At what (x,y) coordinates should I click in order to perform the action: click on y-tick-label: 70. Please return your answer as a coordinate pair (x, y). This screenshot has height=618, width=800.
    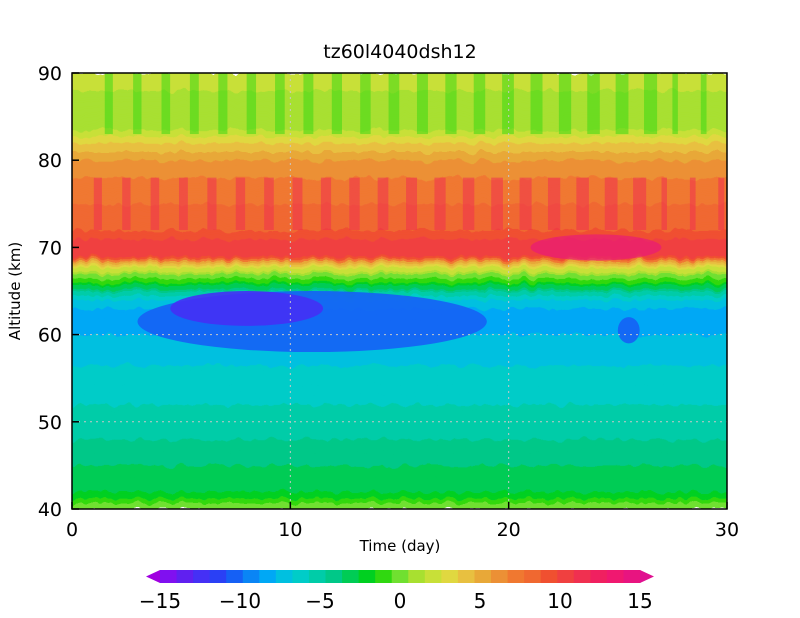
    Looking at the image, I should click on (50, 248).